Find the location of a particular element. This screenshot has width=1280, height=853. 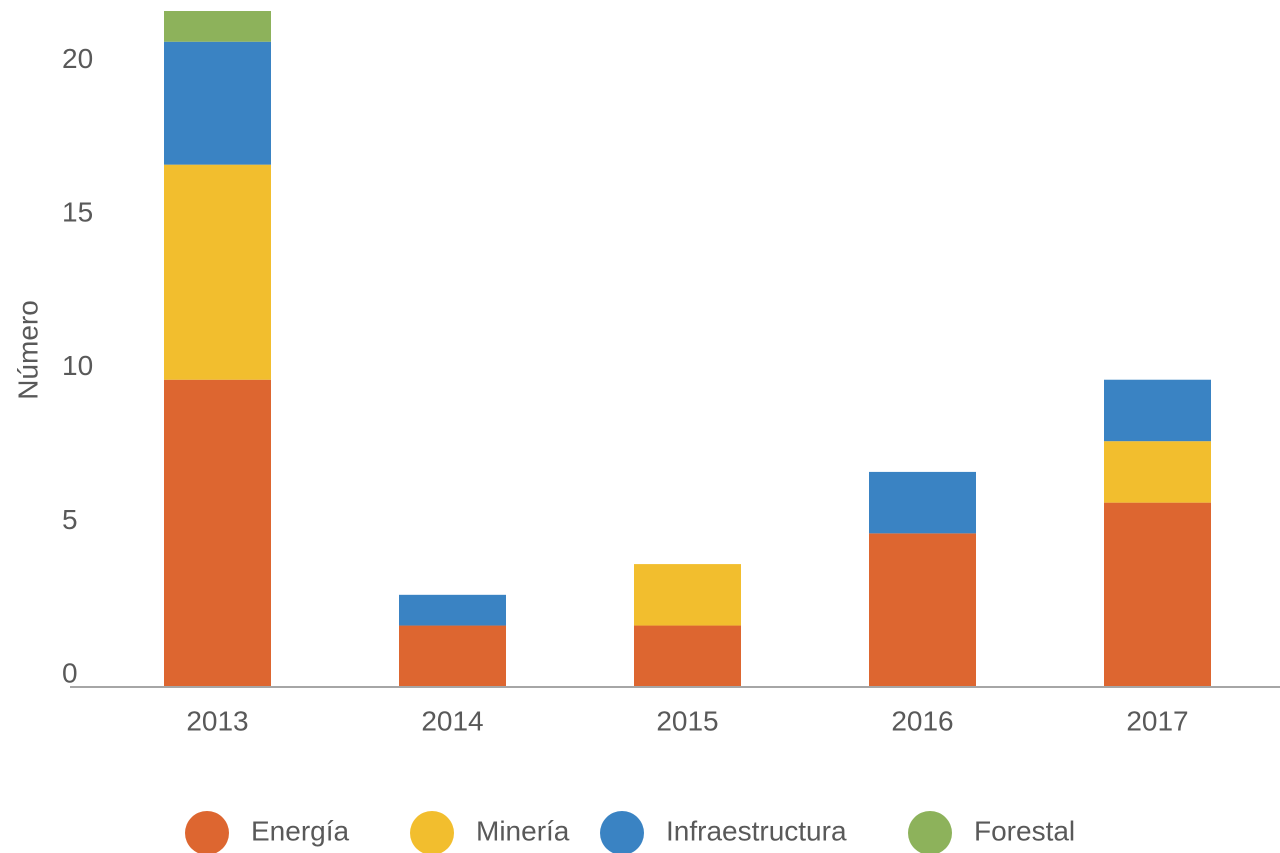

x-tick-label: 2017 is located at coordinates (1157, 720).